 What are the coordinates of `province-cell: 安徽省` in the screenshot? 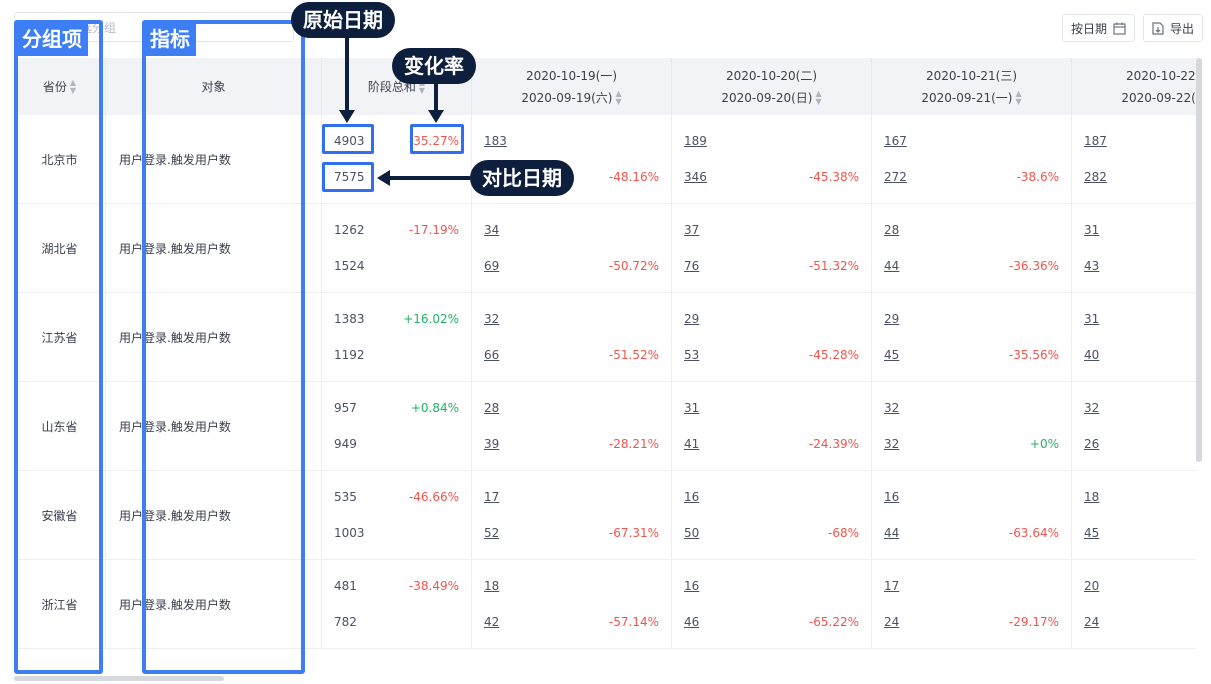 It's located at (60, 515).